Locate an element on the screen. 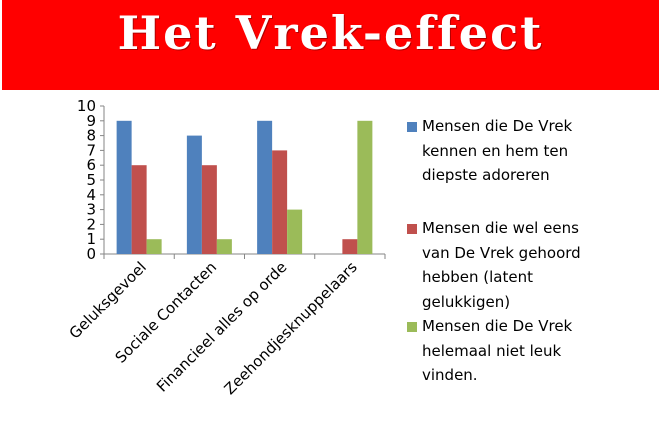  y-tick-label: 9 is located at coordinates (91, 121).